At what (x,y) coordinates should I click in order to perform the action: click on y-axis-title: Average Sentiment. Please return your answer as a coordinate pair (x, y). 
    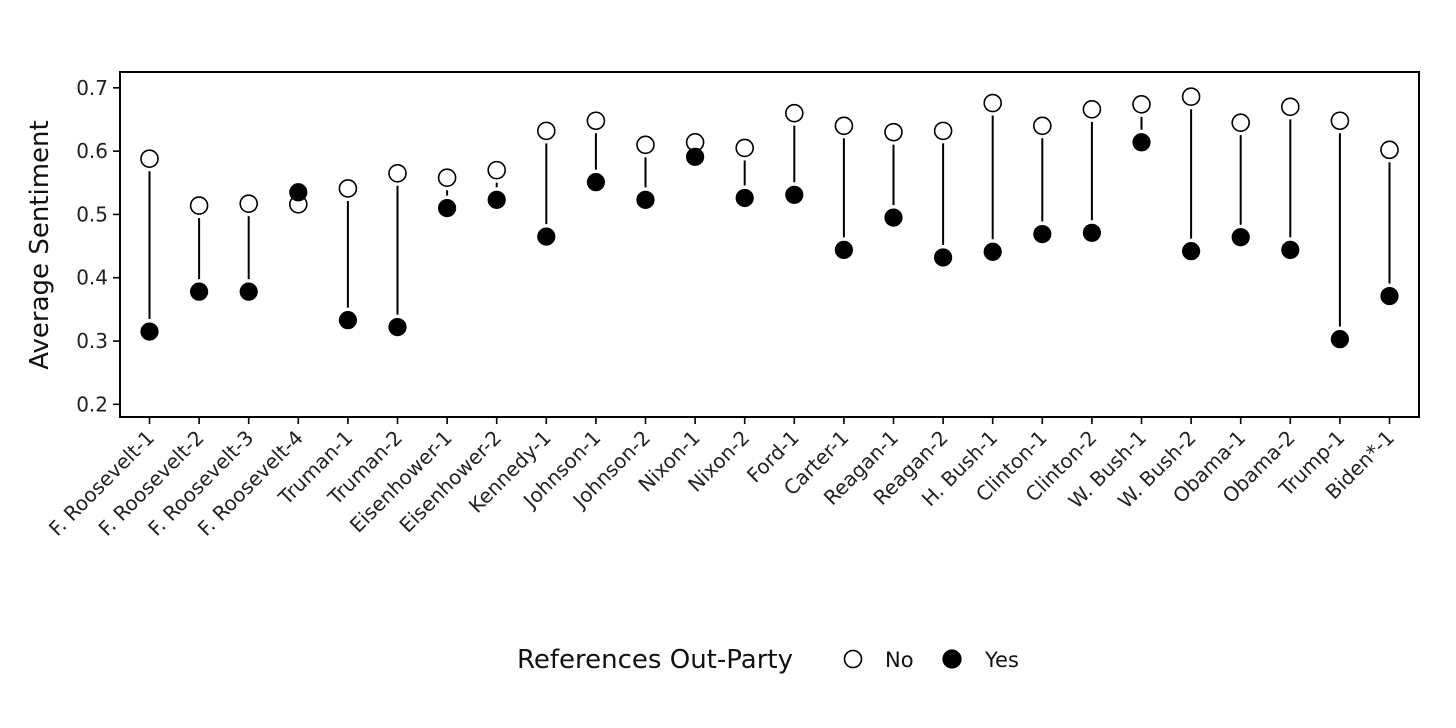
    Looking at the image, I should click on (40, 244).